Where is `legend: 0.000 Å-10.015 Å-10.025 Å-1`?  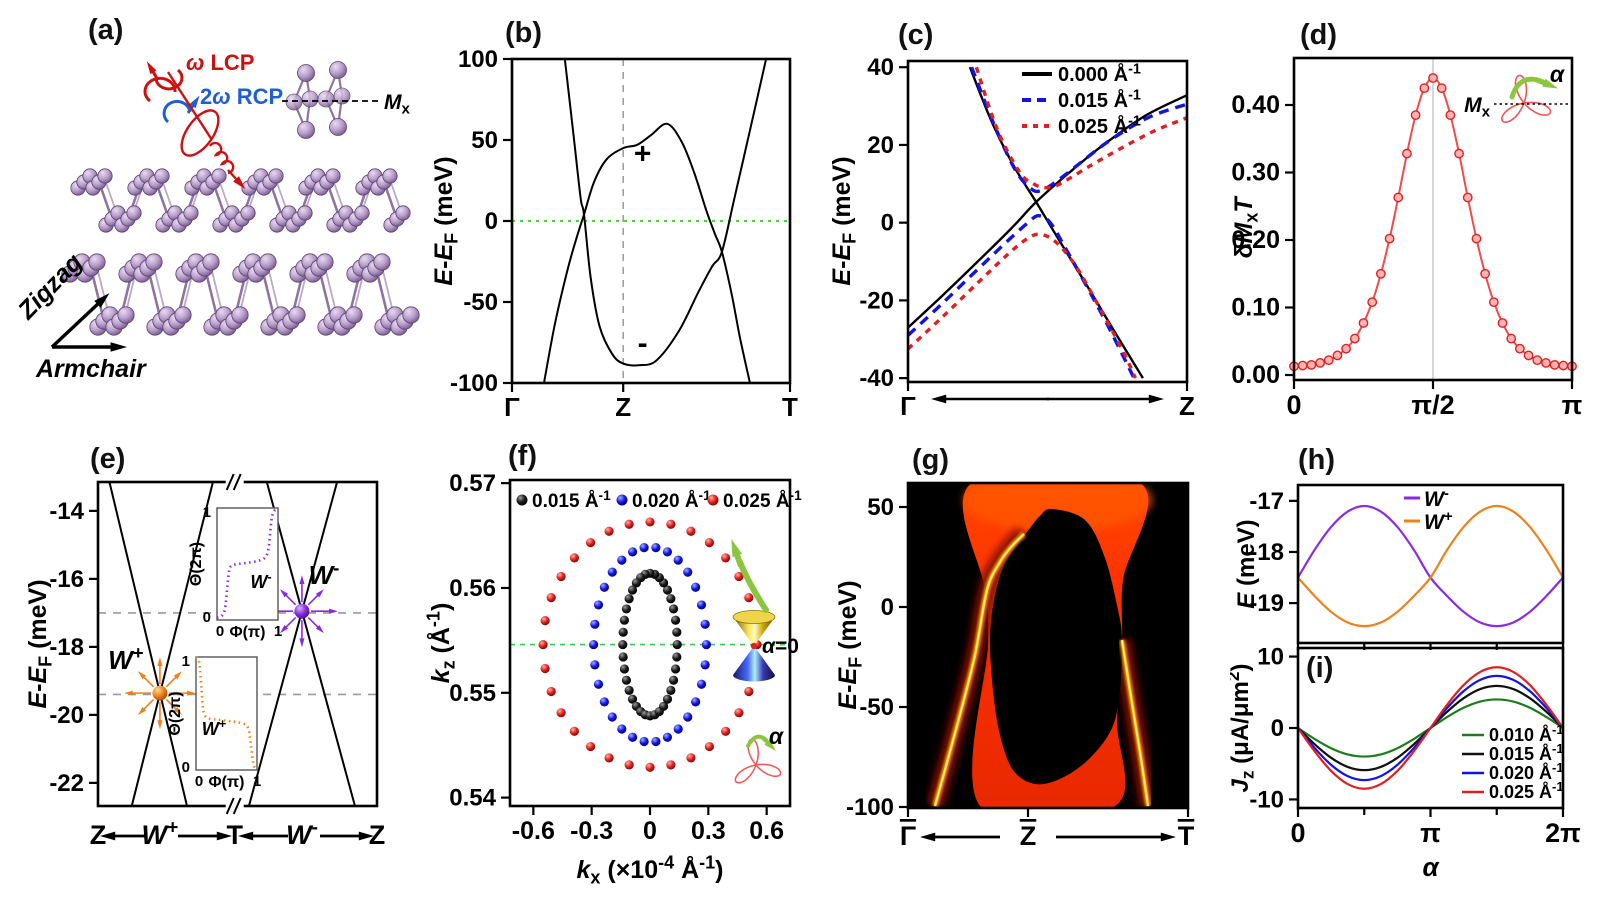 legend: 0.000 Å-10.015 Å-10.025 Å-1 is located at coordinates (1081, 99).